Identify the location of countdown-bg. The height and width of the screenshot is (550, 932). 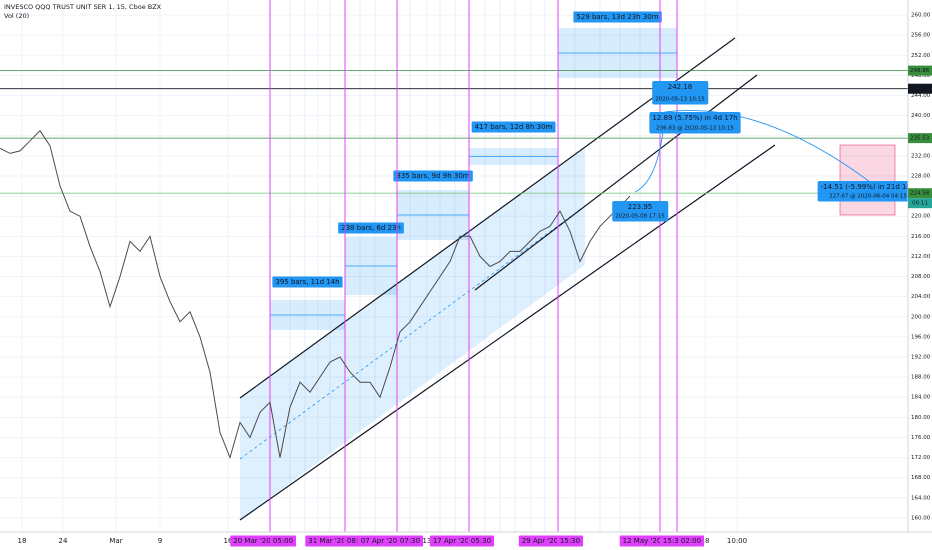
(920, 203).